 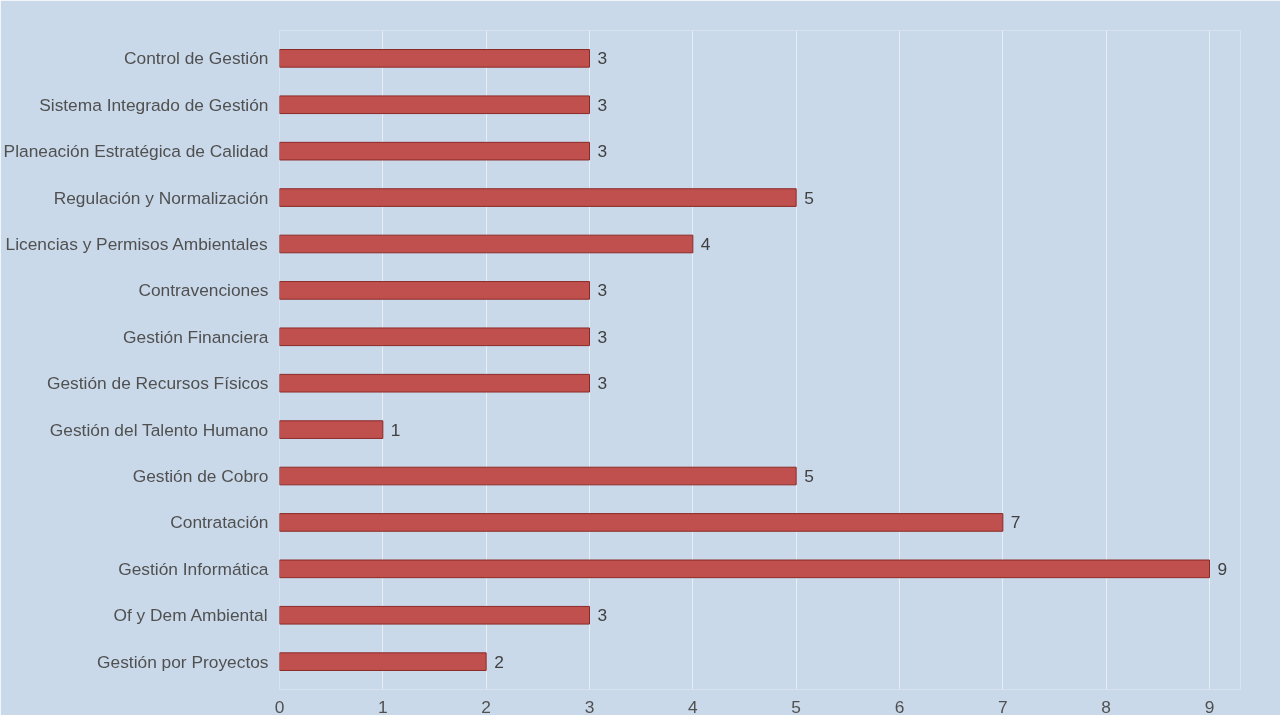 What do you see at coordinates (159, 429) in the screenshot?
I see `y-tick-label: Gestión del Talento Humano` at bounding box center [159, 429].